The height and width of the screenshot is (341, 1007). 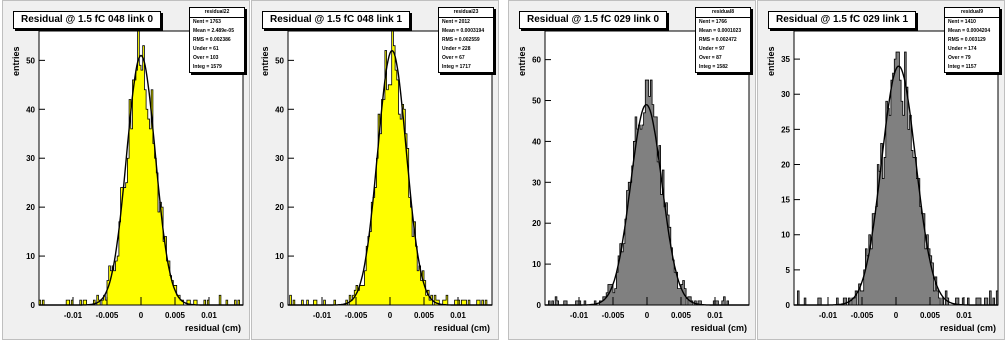 I want to click on y-tick-label: 35, so click(x=785, y=59).